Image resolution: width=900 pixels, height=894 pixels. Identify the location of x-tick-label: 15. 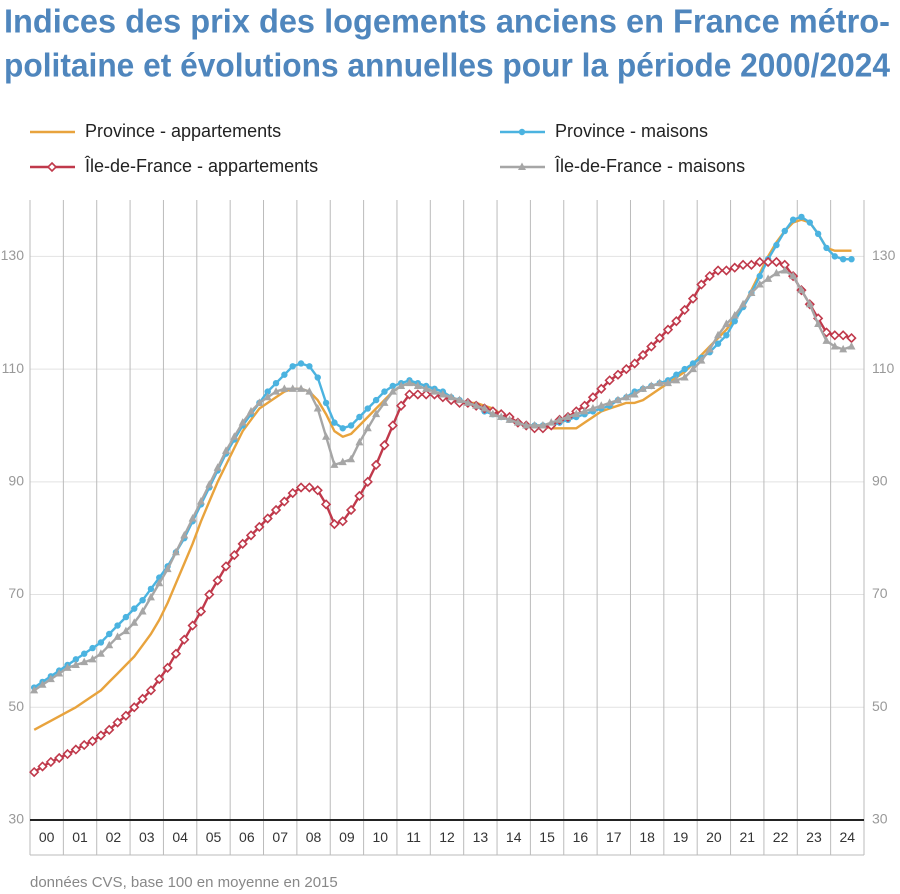
(547, 837).